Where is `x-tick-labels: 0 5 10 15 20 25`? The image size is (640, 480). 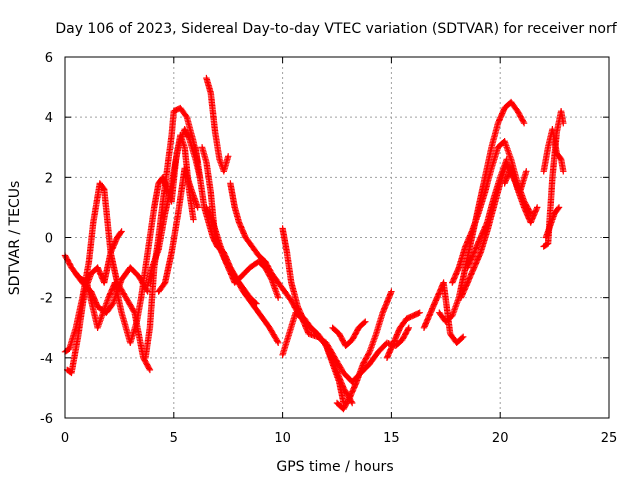 x-tick-labels: 0 5 10 15 20 25 is located at coordinates (339, 438).